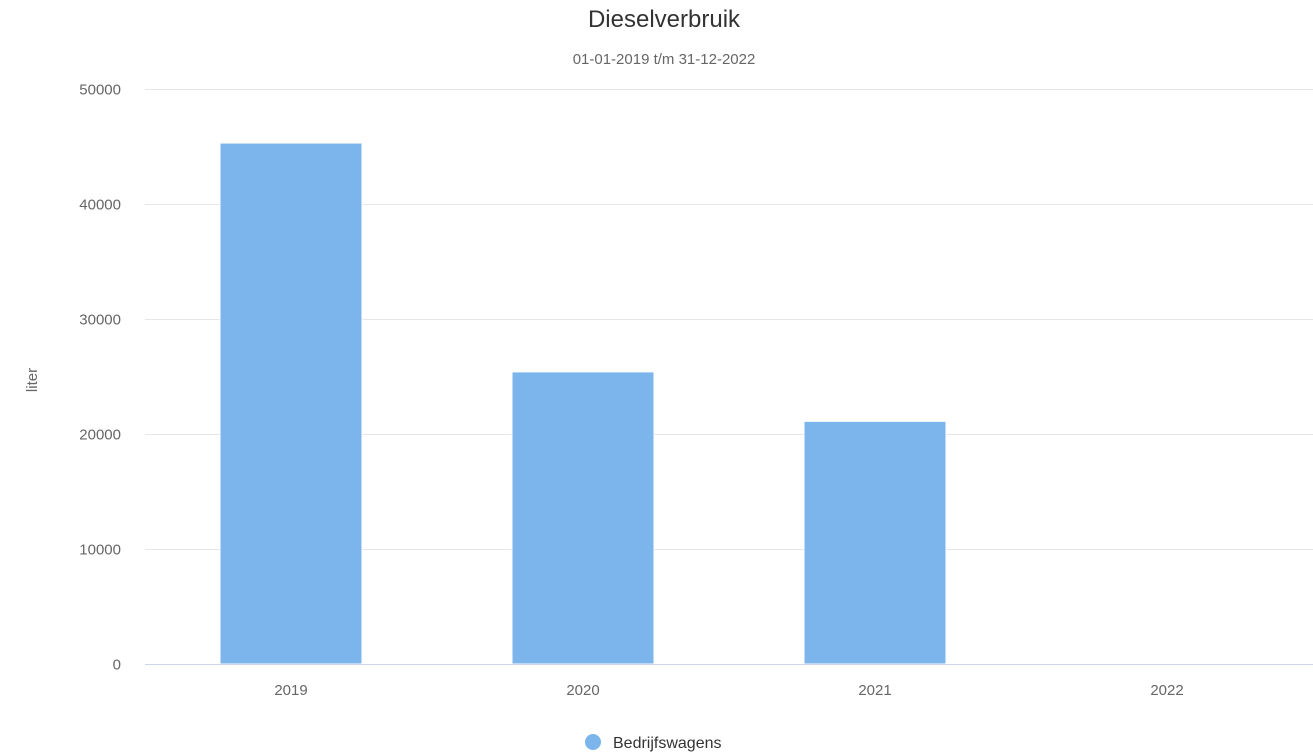  What do you see at coordinates (593, 742) in the screenshot?
I see `legend-marker` at bounding box center [593, 742].